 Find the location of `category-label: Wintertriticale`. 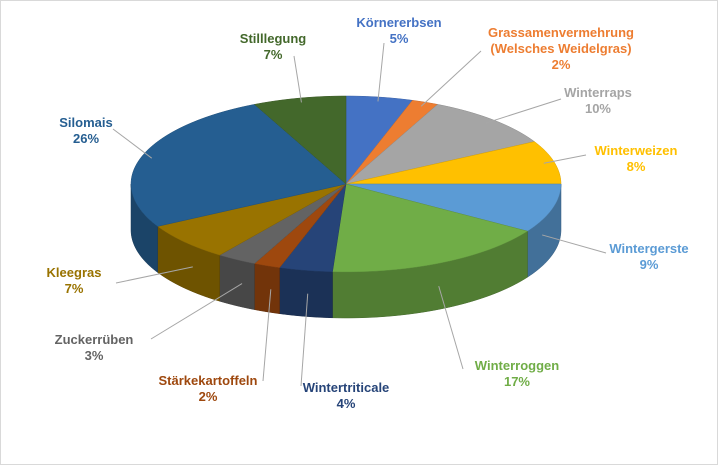

category-label: Wintertriticale is located at coordinates (346, 387).